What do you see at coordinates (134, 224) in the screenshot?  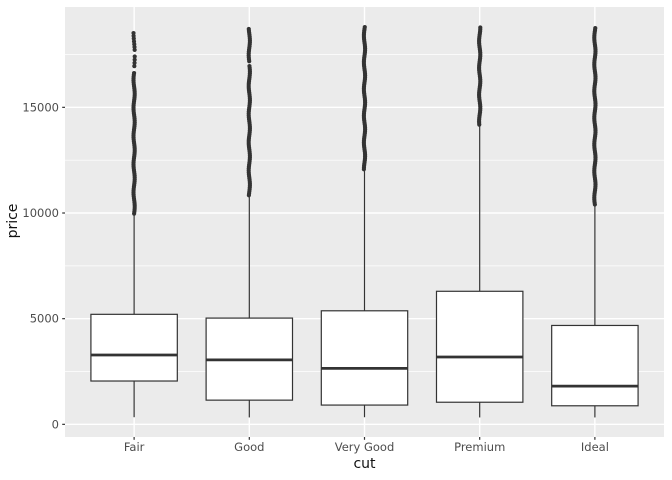 I see `boxplot-fair` at bounding box center [134, 224].